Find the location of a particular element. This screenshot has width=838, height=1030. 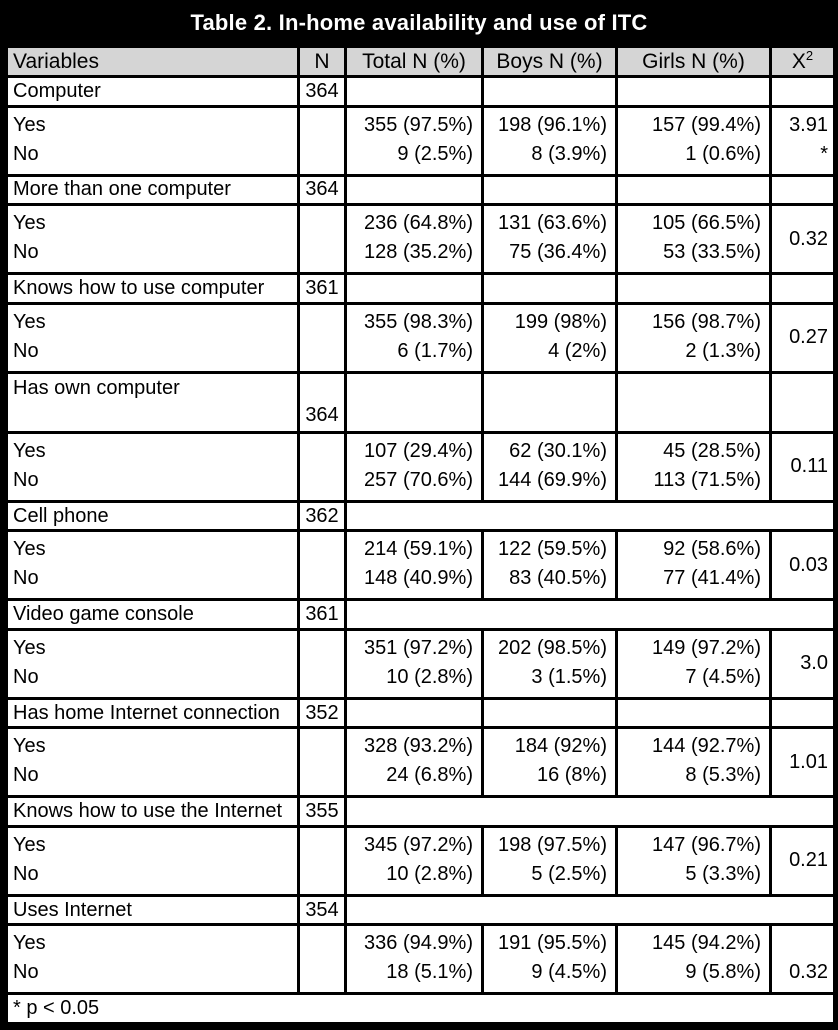

girls-cell: 147 (96.7%) 5 (3.3%) is located at coordinates (693, 860).